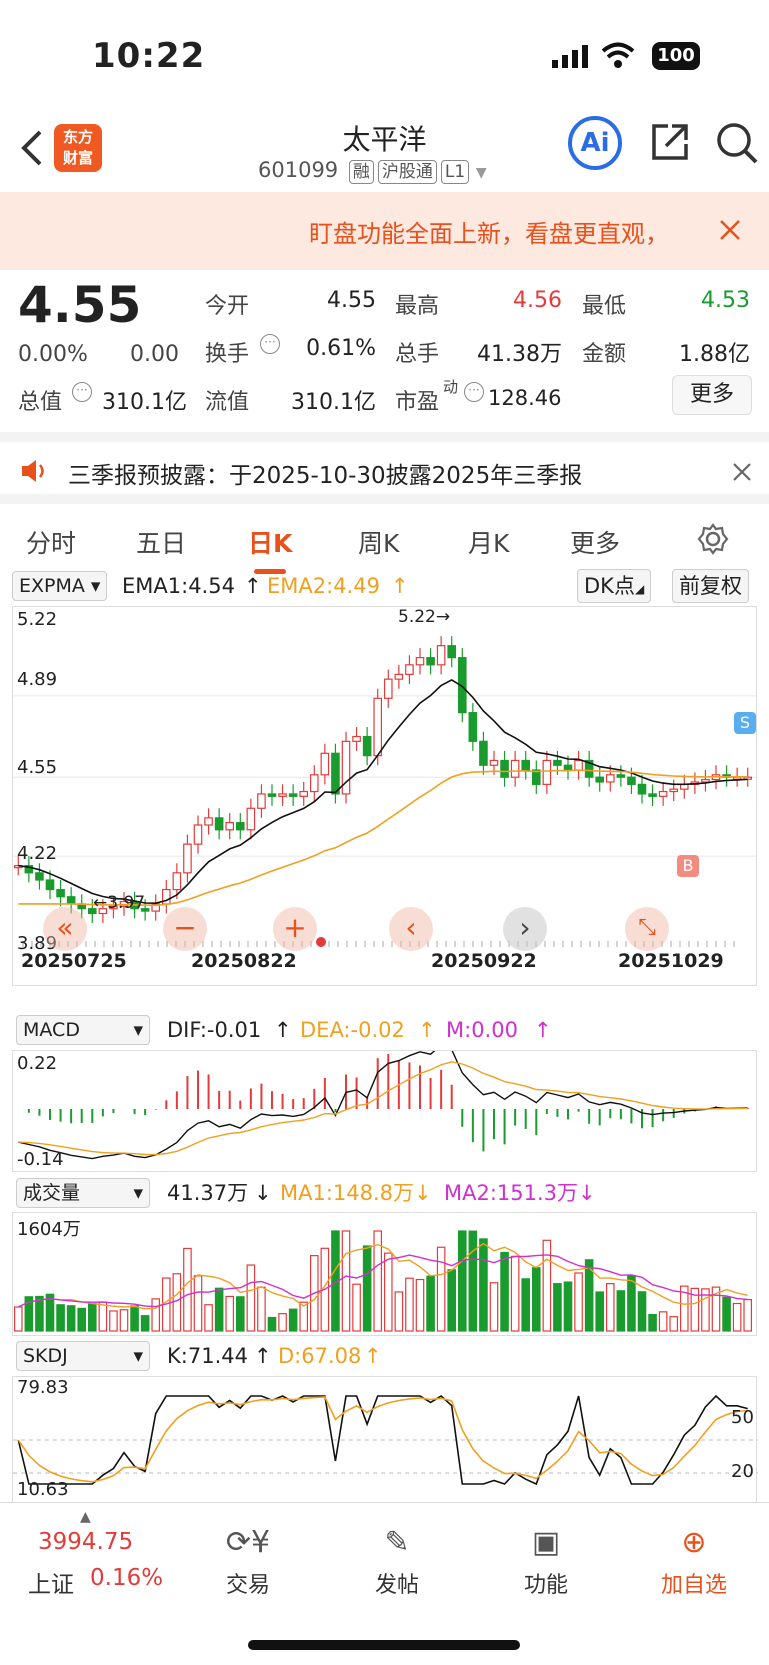 Image resolution: width=769 pixels, height=1665 pixels. What do you see at coordinates (248, 1551) in the screenshot?
I see `nav-trade: ⟳¥ 交易` at bounding box center [248, 1551].